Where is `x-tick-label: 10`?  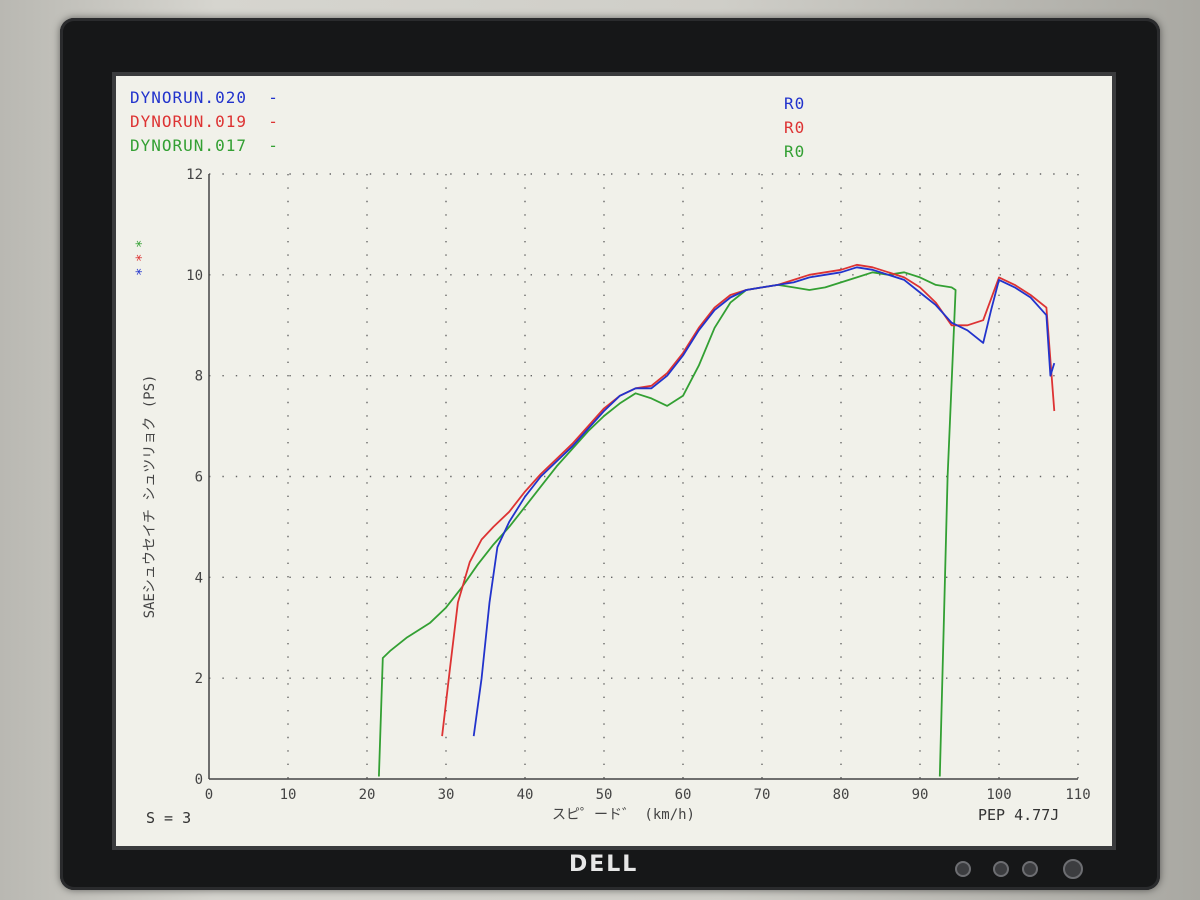
x-tick-label: 10 is located at coordinates (288, 795).